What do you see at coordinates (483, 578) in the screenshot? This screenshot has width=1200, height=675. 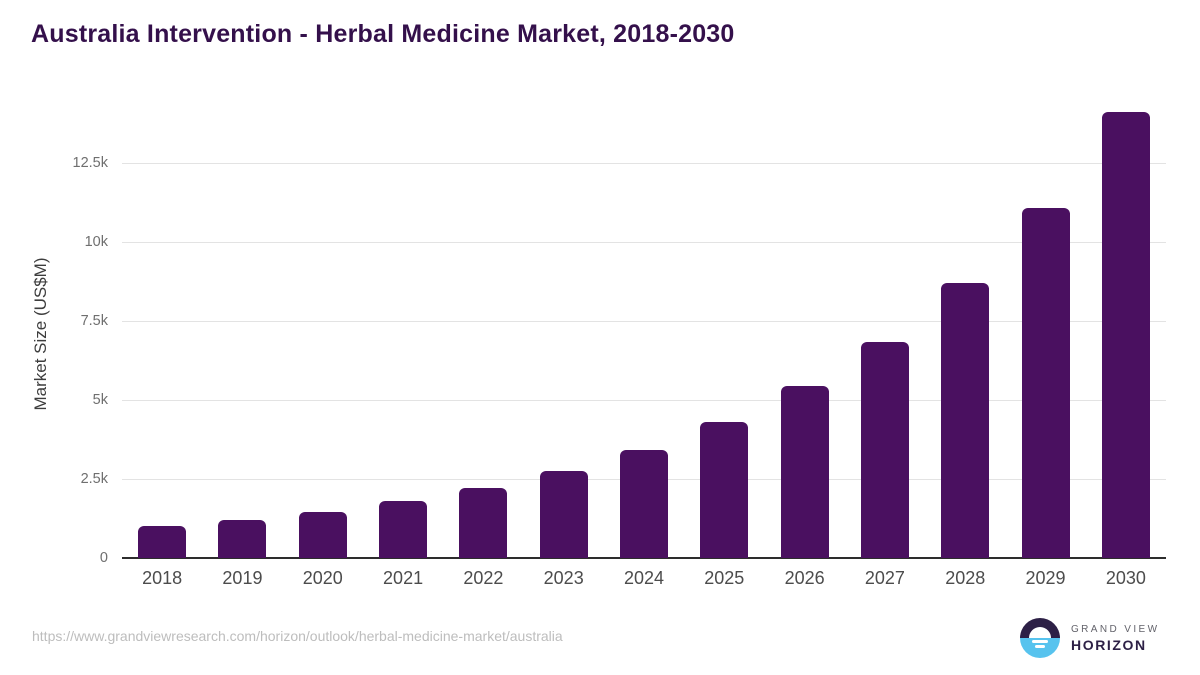 I see `x-tick-label-2022: 2022` at bounding box center [483, 578].